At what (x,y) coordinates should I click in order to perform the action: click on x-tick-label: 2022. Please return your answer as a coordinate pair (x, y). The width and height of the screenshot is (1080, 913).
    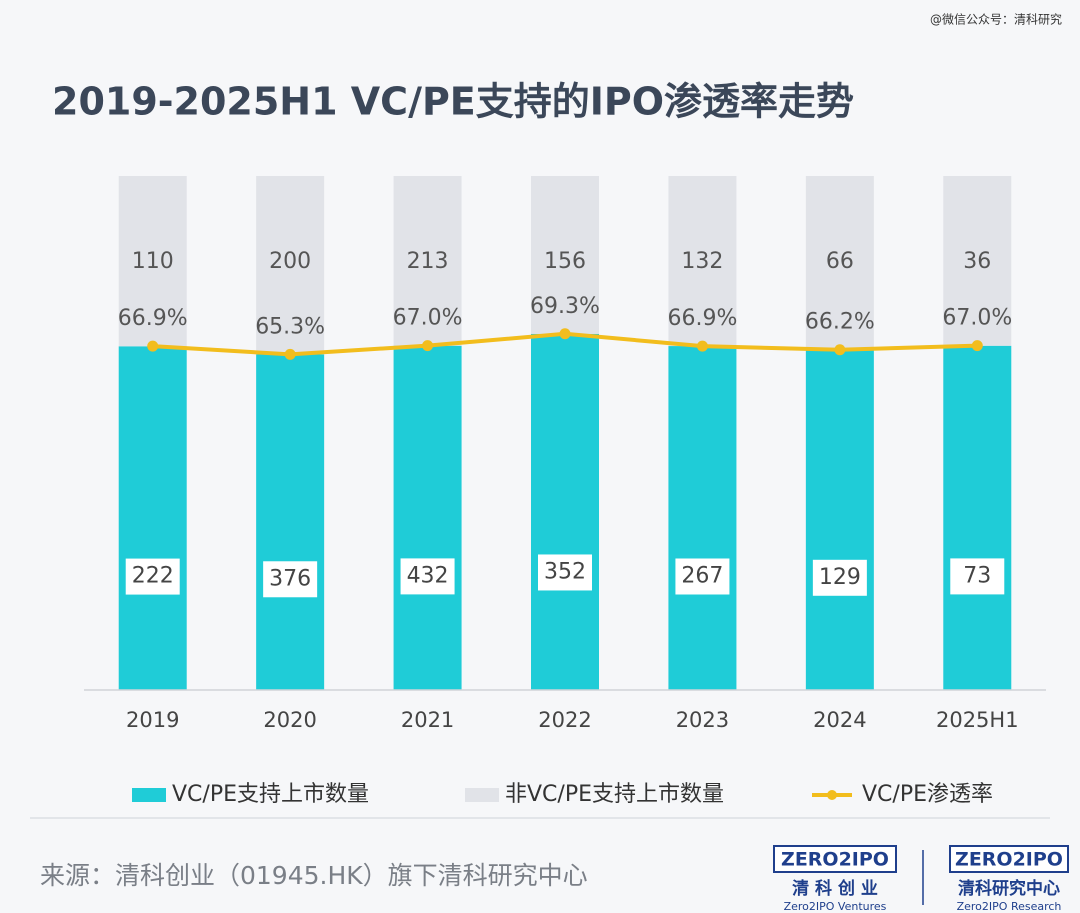
    Looking at the image, I should click on (564, 720).